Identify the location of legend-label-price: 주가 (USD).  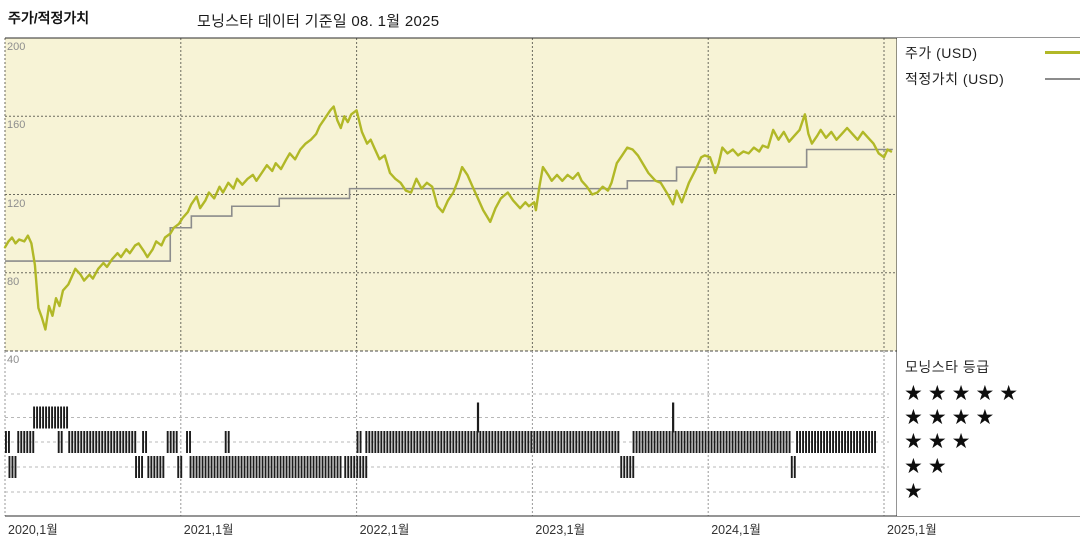
(941, 53).